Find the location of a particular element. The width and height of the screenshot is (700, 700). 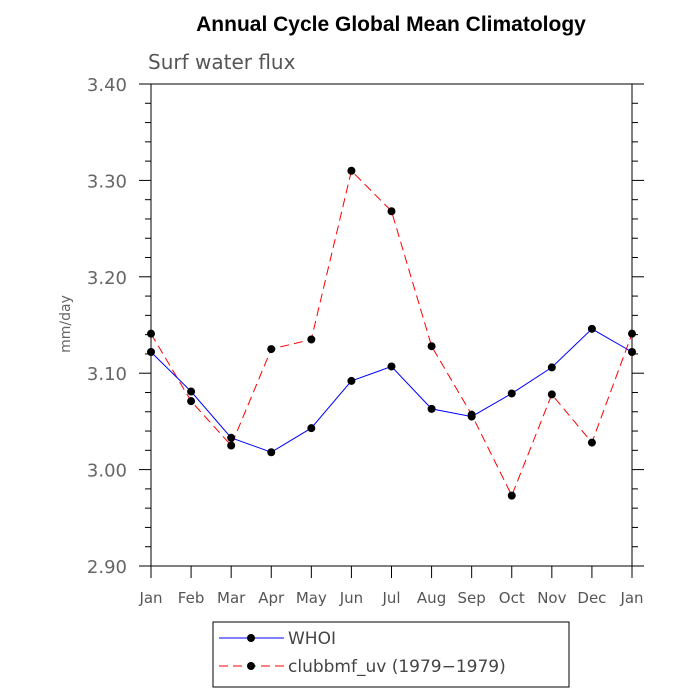

x-tick-label: Aug is located at coordinates (431, 598).